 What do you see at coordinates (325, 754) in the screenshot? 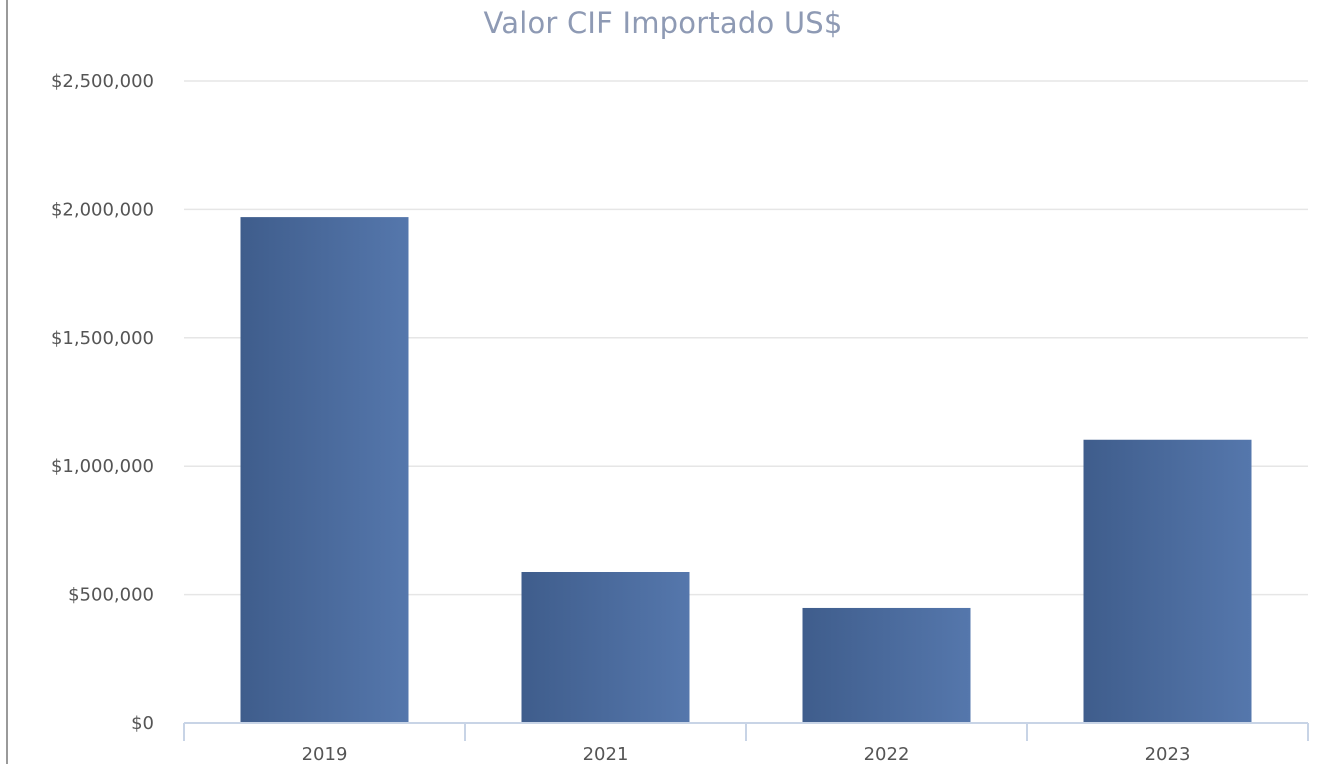
I see `x-tick-label: 2019` at bounding box center [325, 754].